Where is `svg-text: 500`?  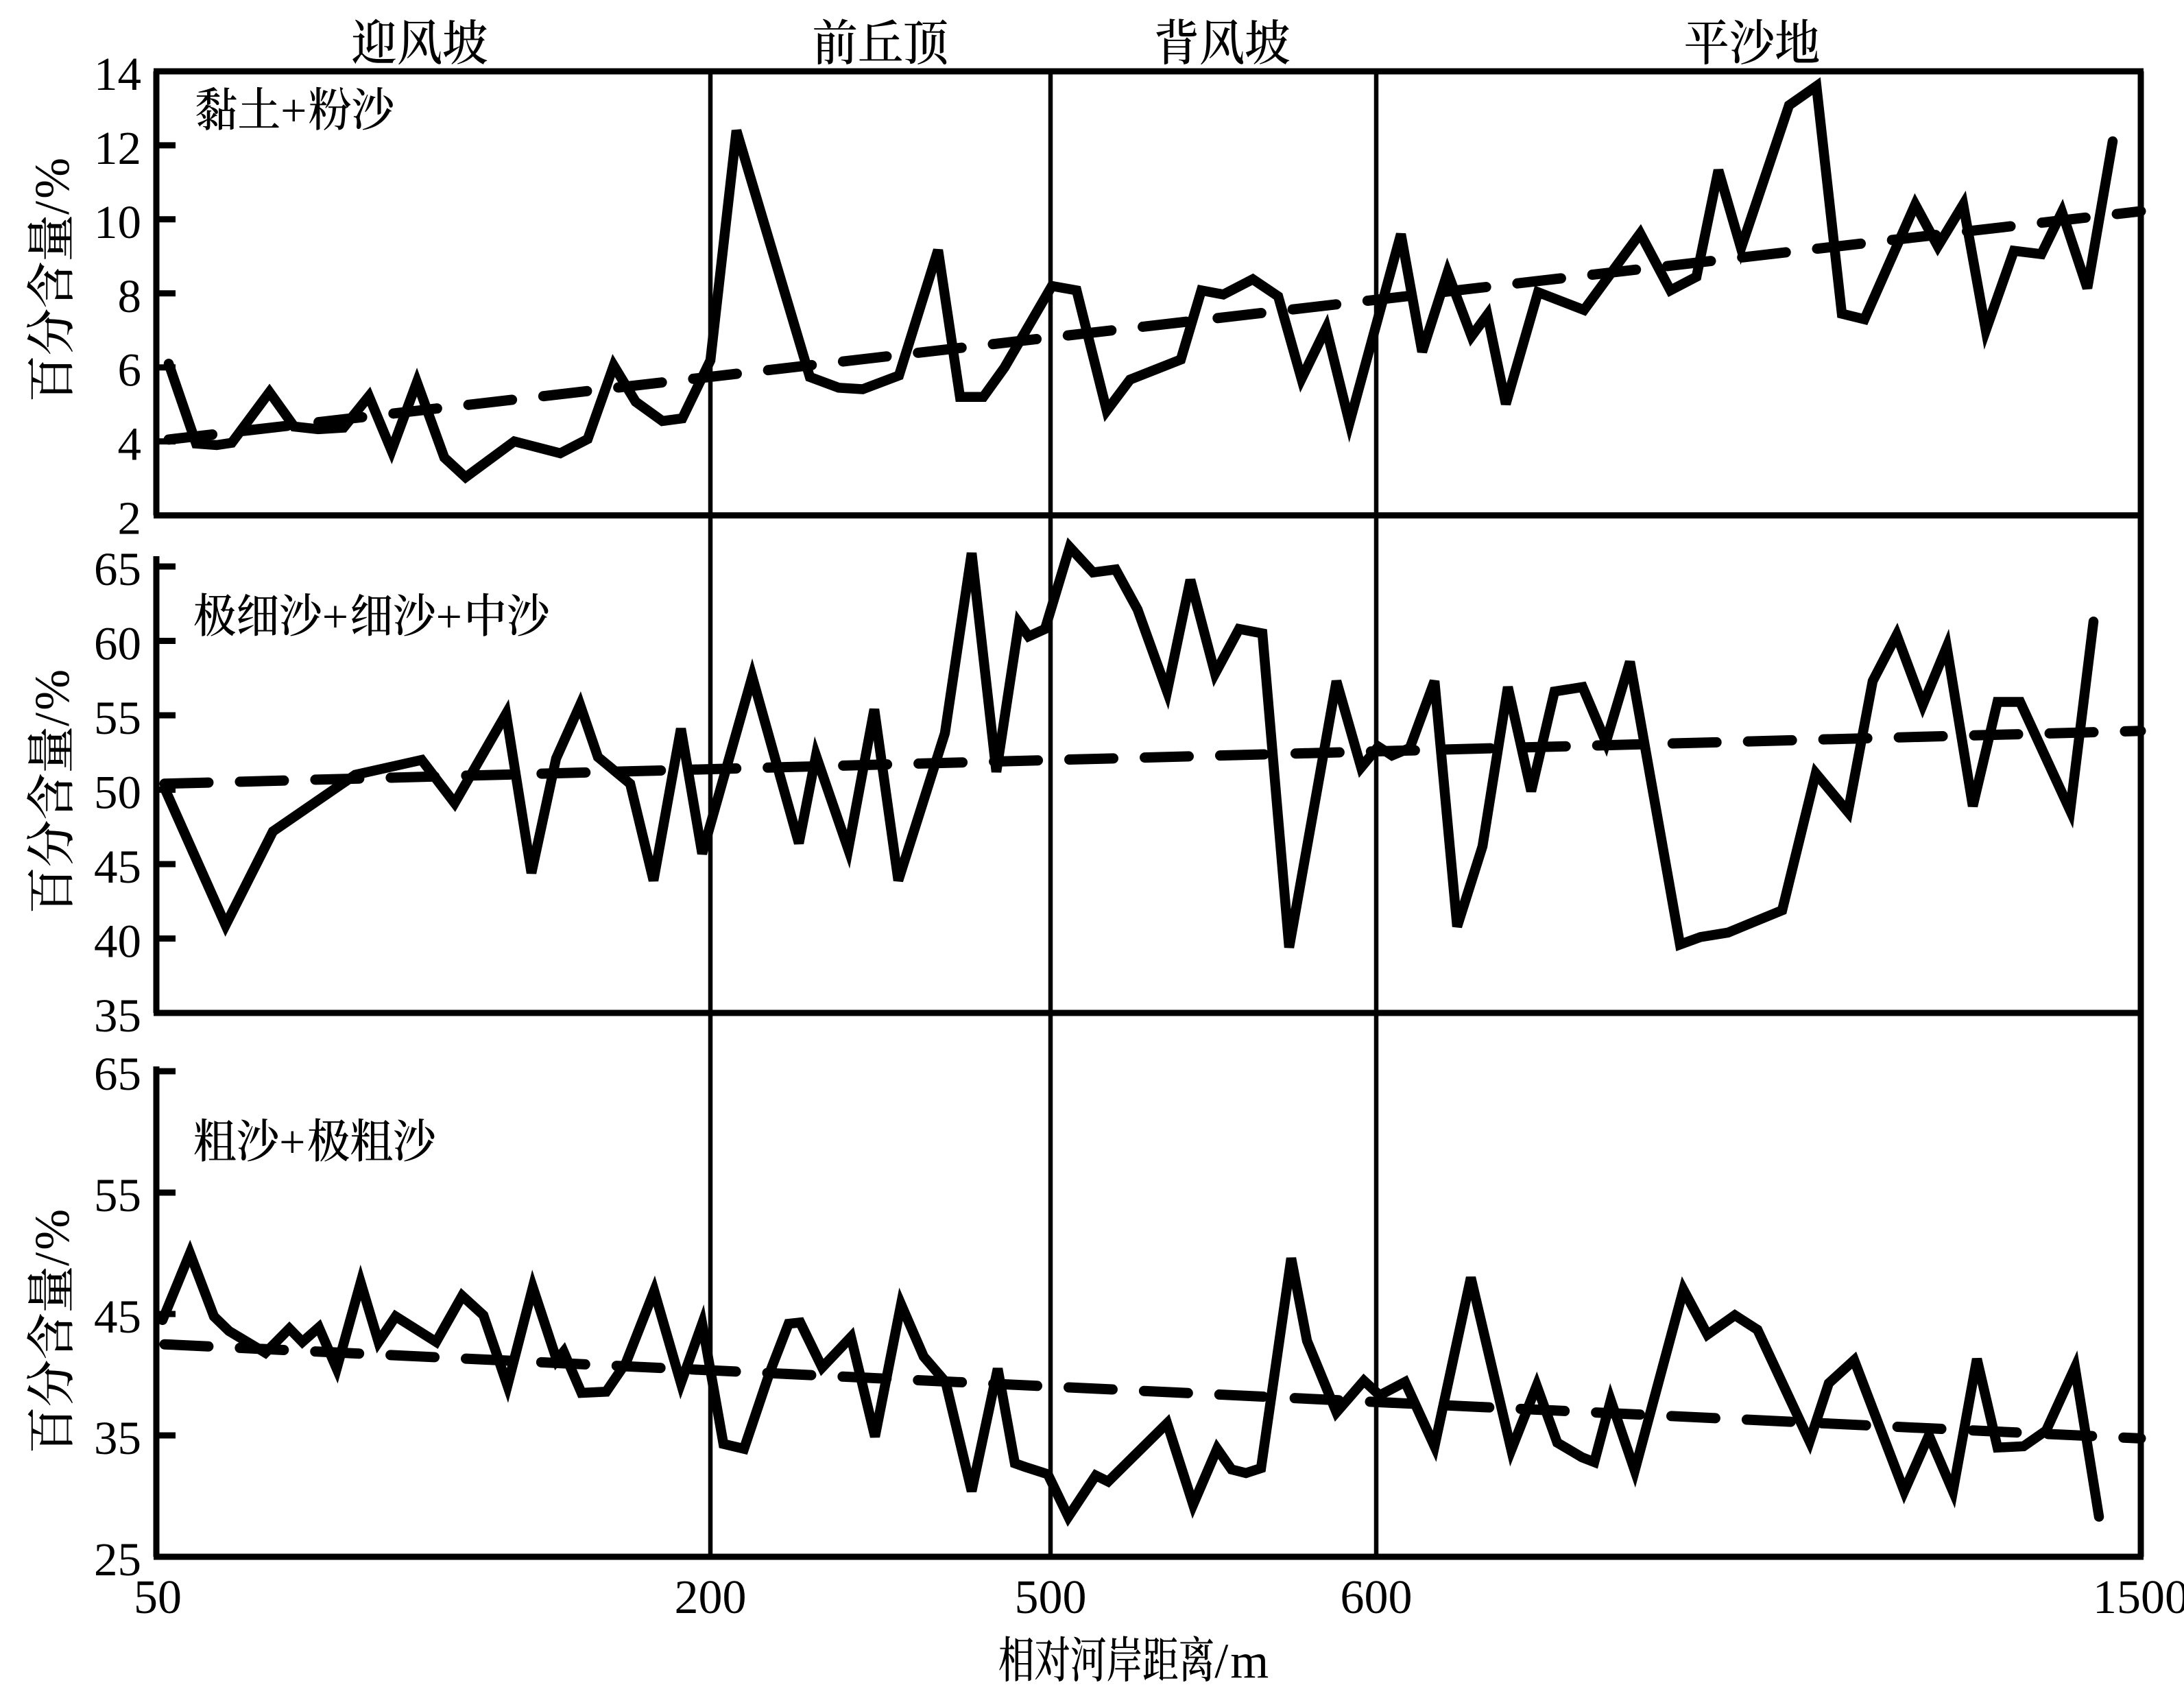 svg-text: 500 is located at coordinates (1051, 1597).